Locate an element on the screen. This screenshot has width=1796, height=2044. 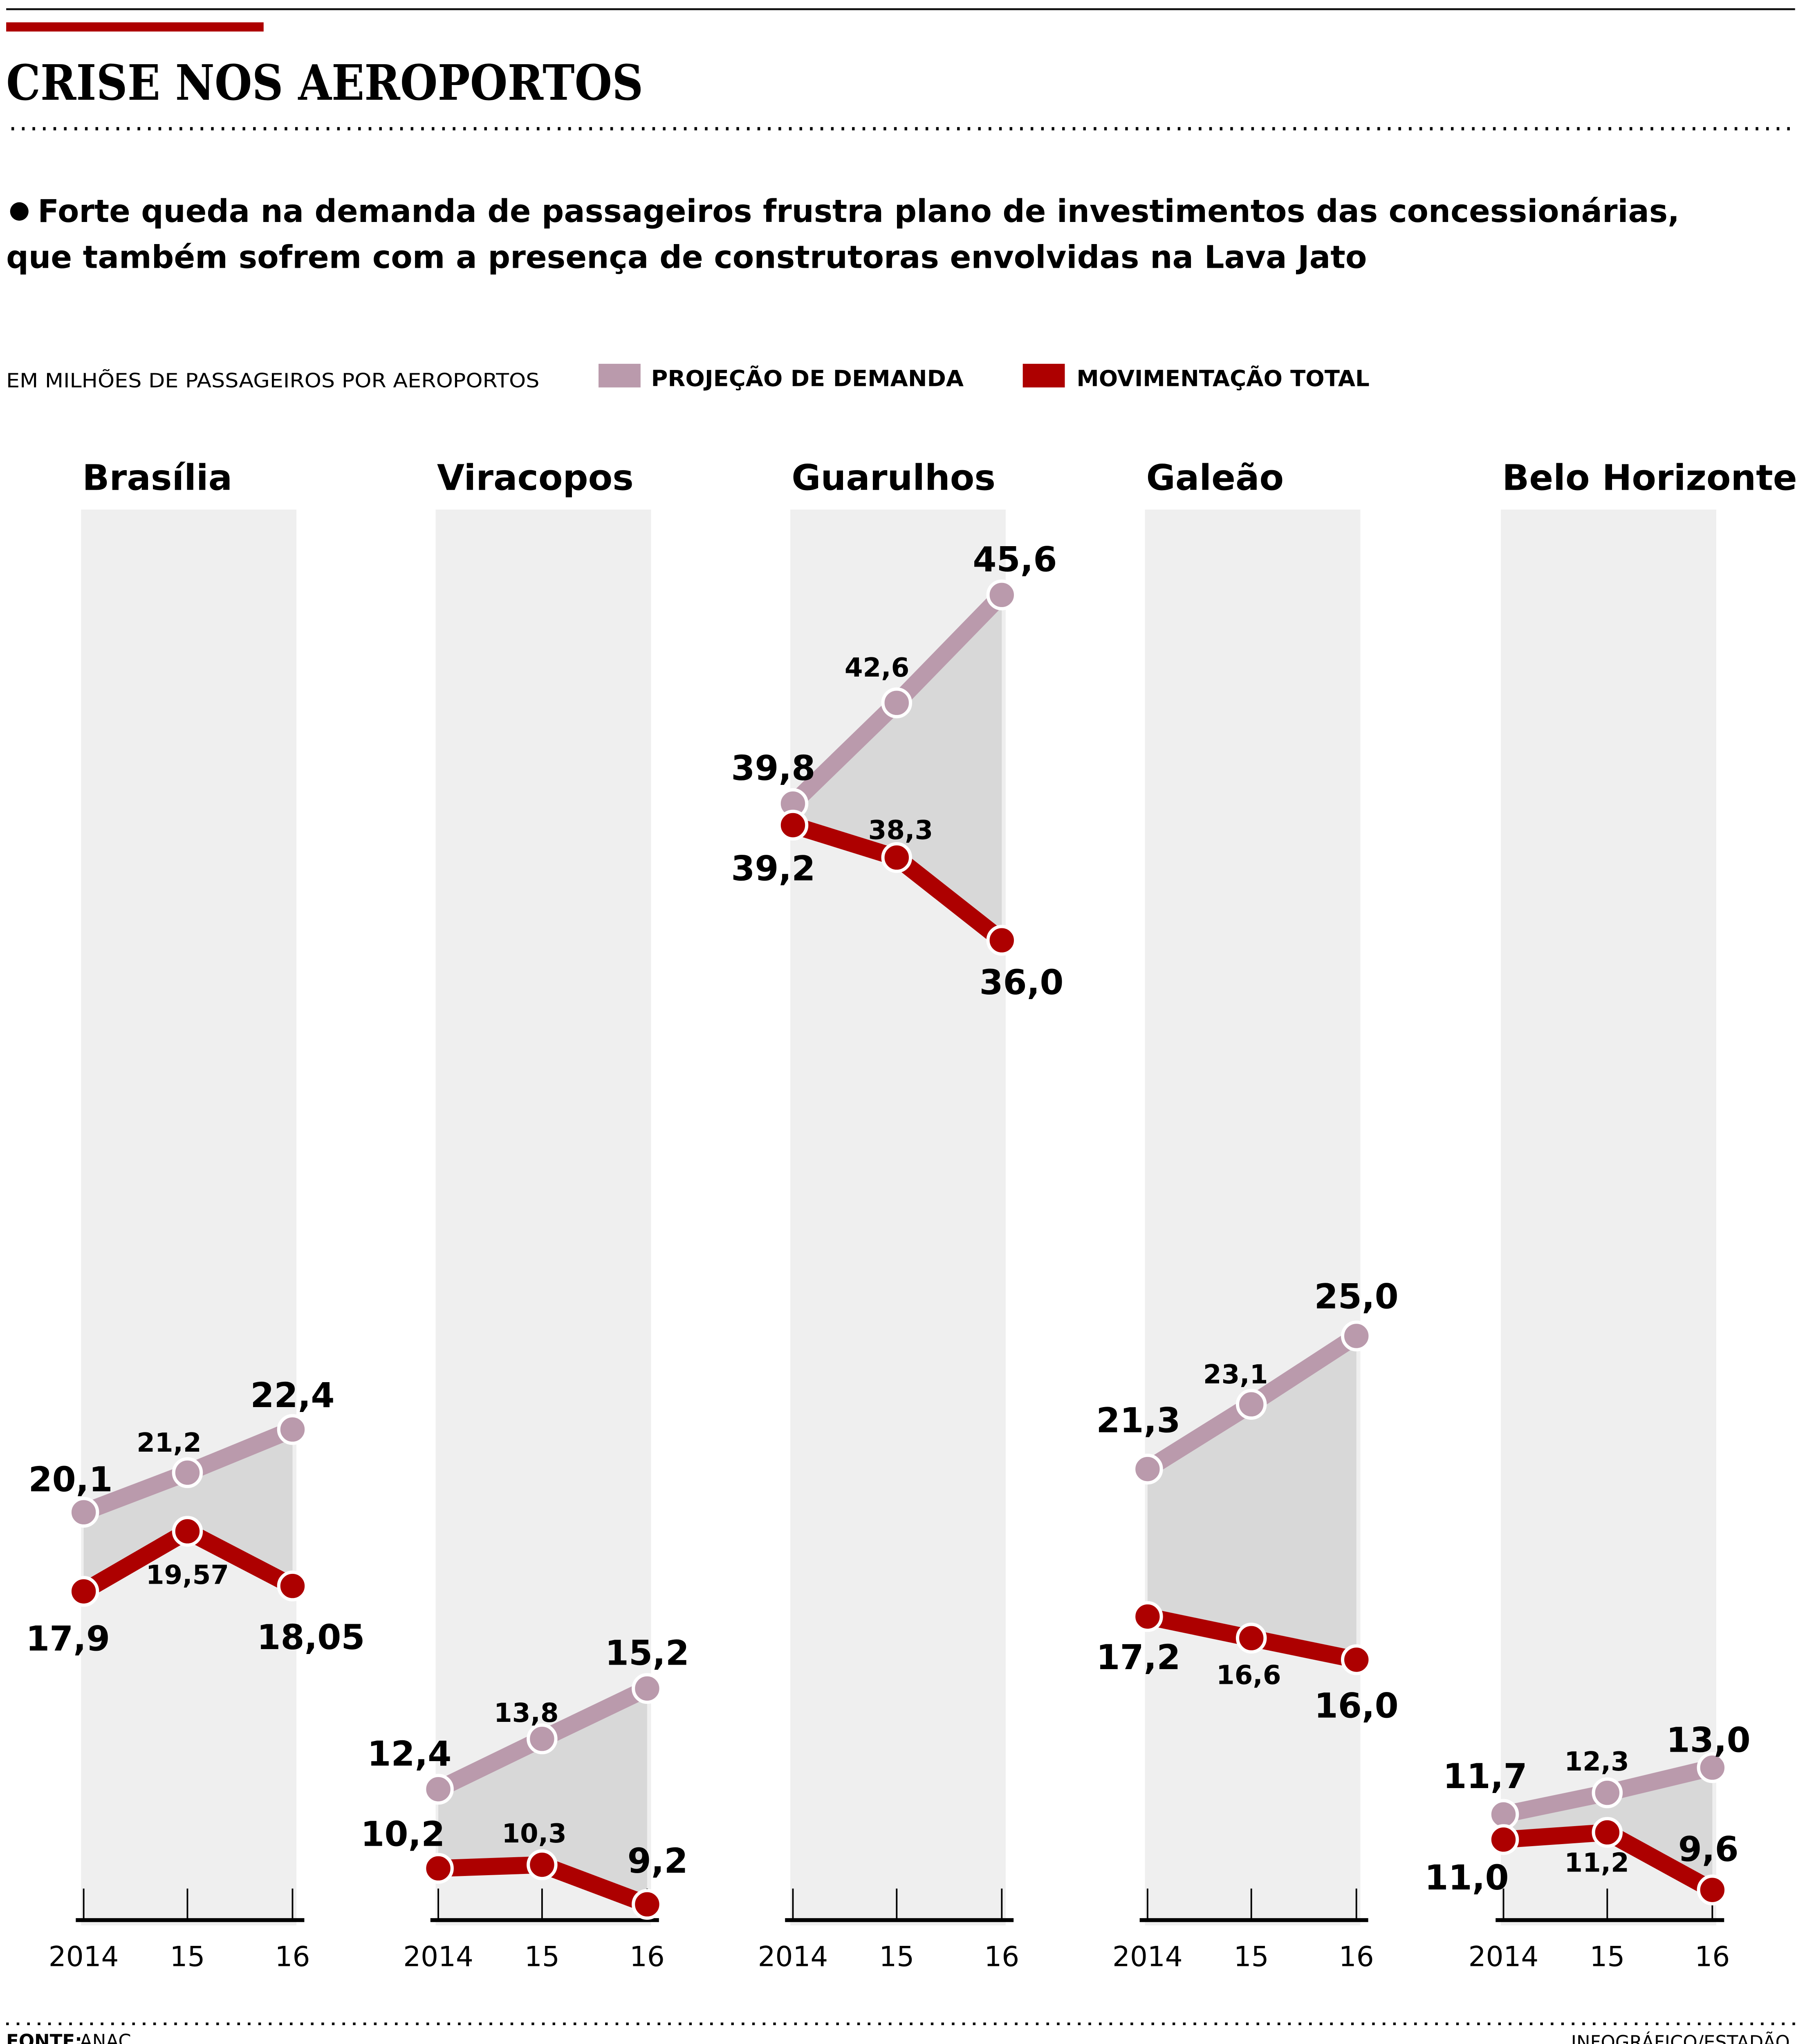
data-label: 16,6 is located at coordinates (1248, 1676).